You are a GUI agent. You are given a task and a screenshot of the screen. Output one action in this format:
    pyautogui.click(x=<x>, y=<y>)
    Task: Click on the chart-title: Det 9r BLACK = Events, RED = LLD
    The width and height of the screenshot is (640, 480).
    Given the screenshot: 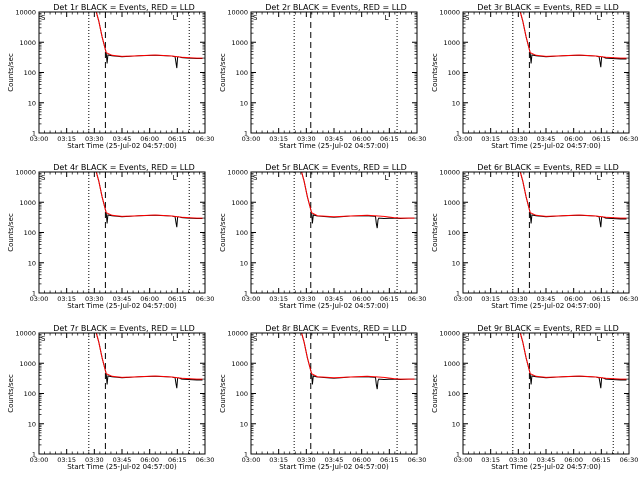 What is the action you would take?
    pyautogui.click(x=548, y=328)
    